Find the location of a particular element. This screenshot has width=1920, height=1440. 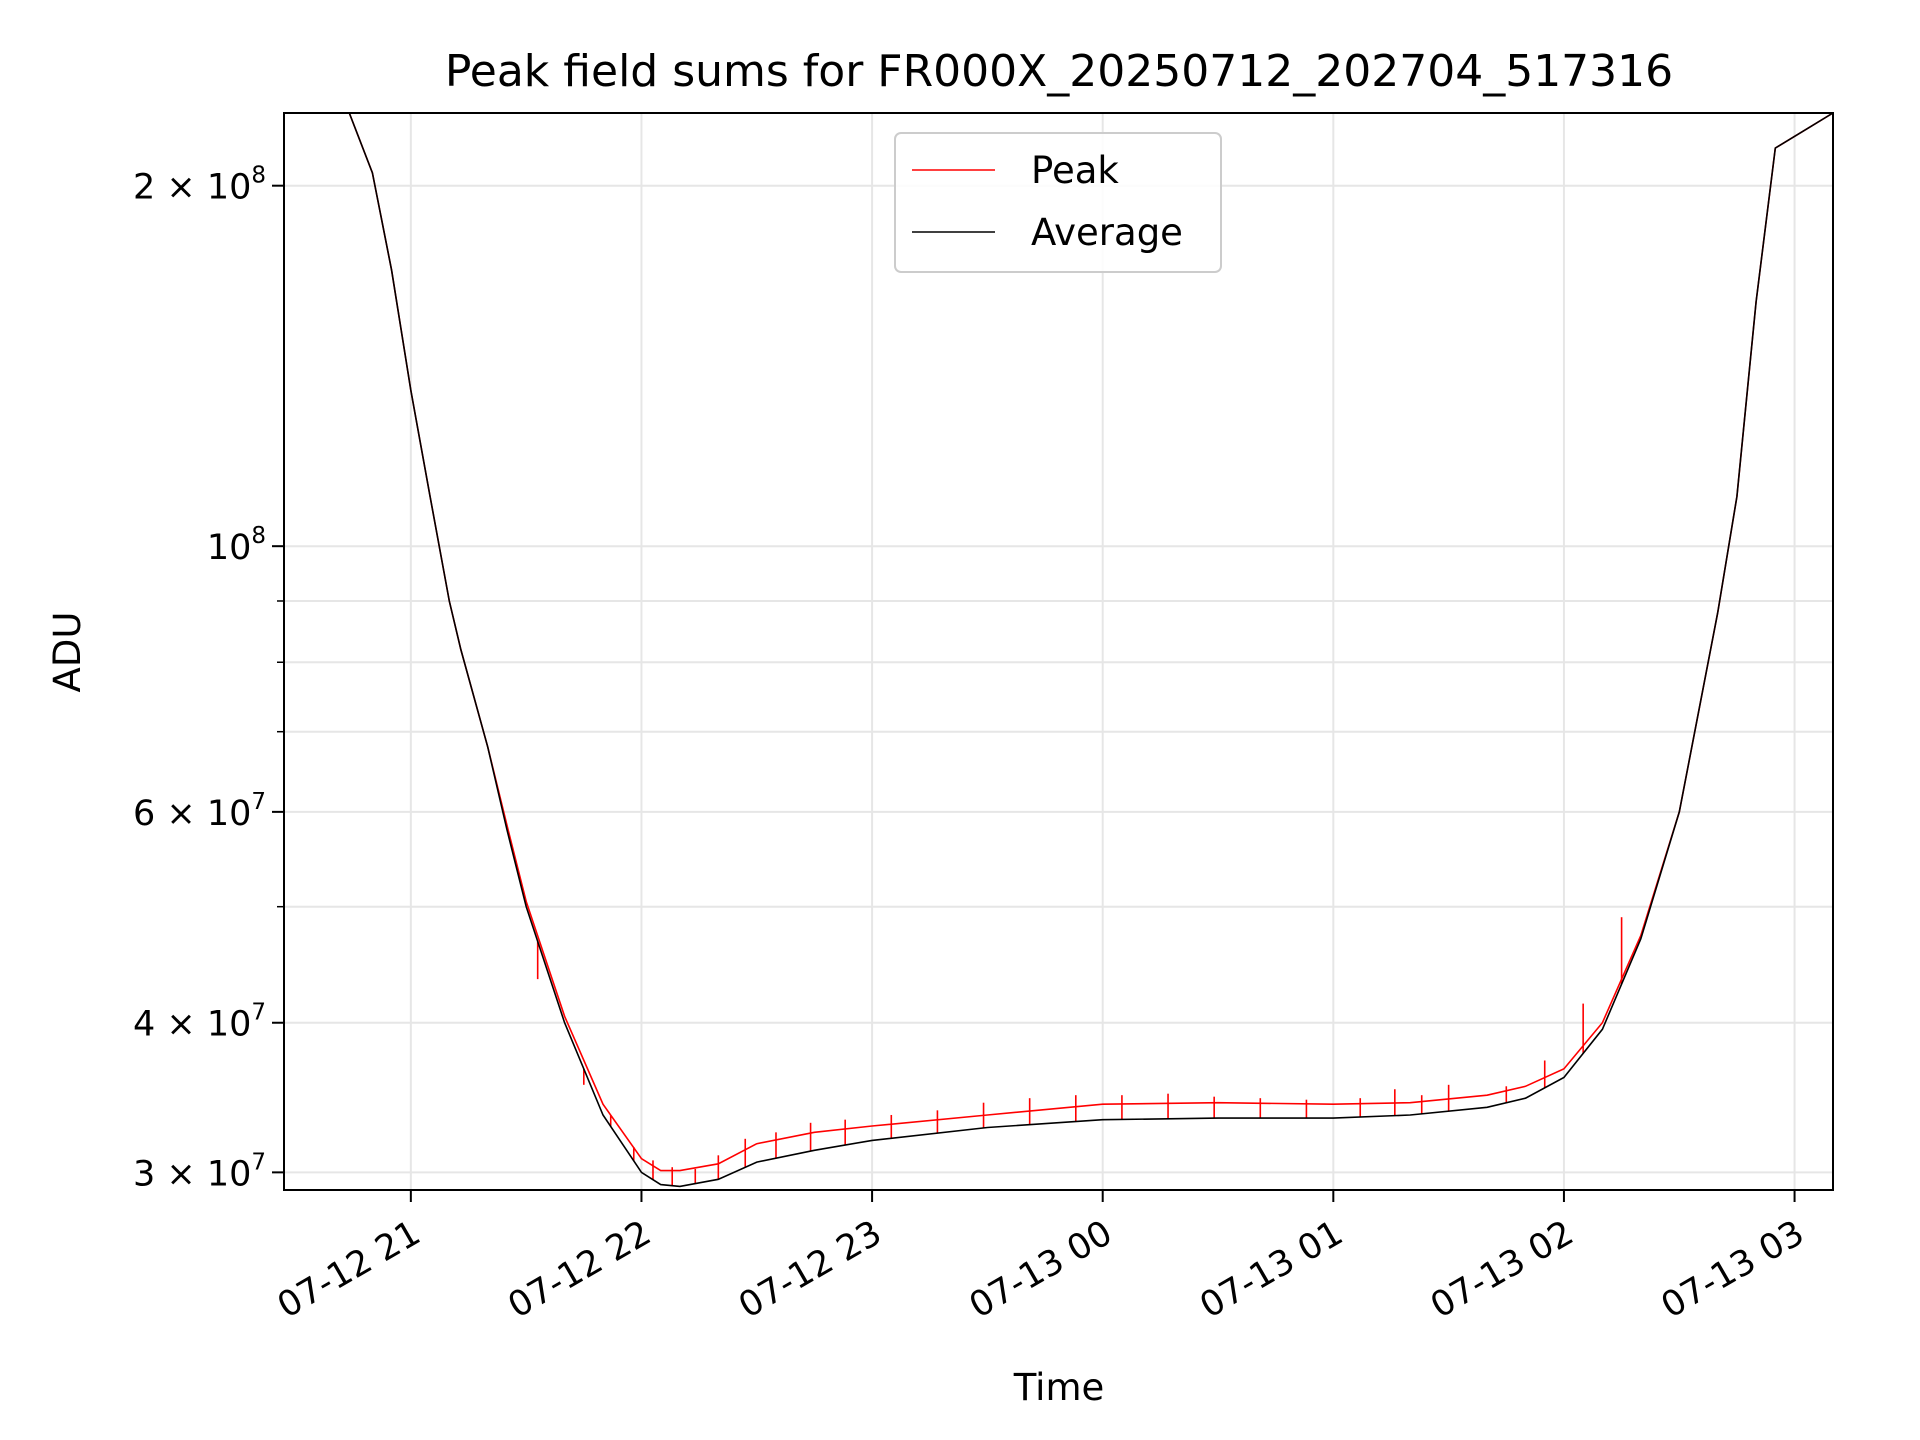

x-tick-label: 07-13 02 is located at coordinates (1502, 1269).